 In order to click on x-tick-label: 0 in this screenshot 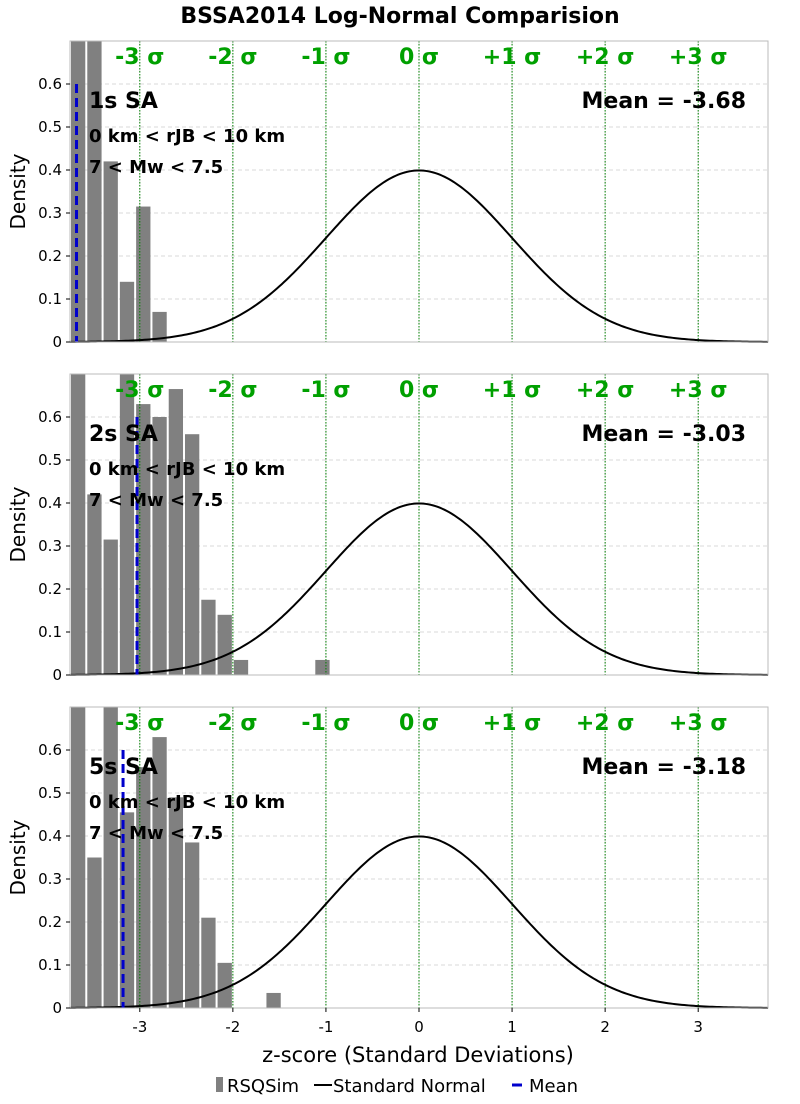, I will do `click(419, 1027)`.